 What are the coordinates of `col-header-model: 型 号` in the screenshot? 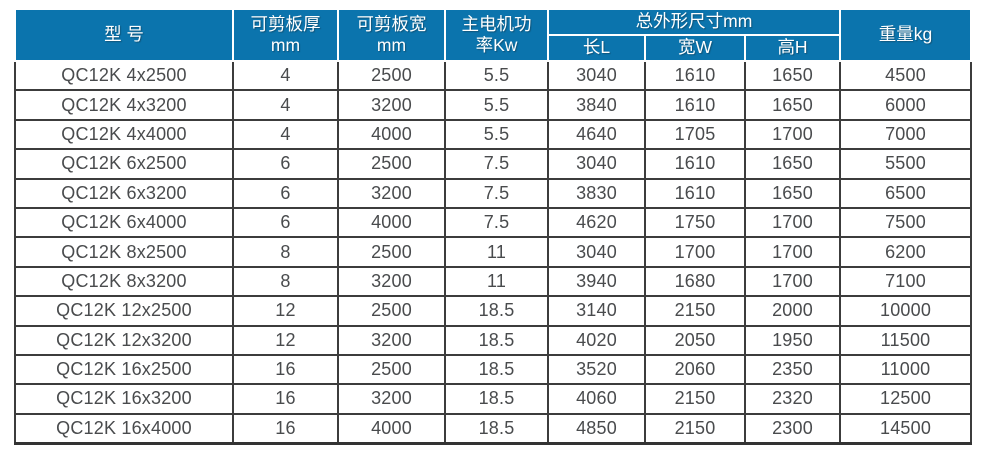 It's located at (124, 35).